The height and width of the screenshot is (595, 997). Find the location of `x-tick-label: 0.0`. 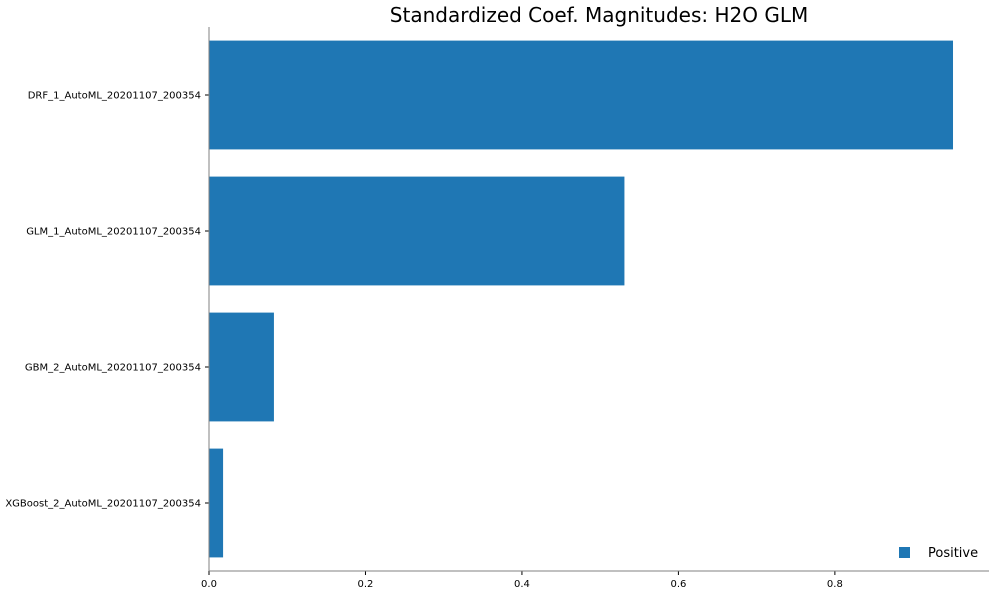

x-tick-label: 0.0 is located at coordinates (209, 584).